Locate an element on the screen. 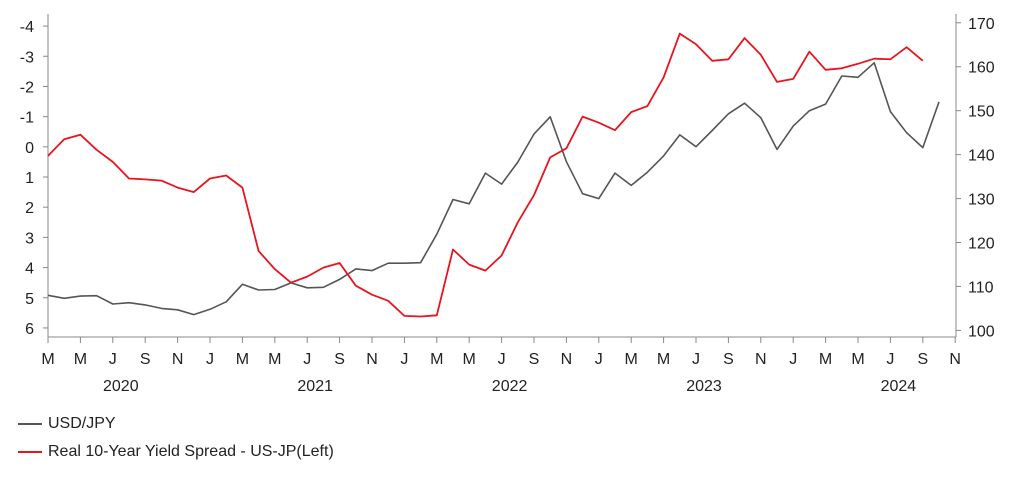 This screenshot has height=487, width=1022. legend-label-usdjpy: USD/JPY is located at coordinates (82, 423).